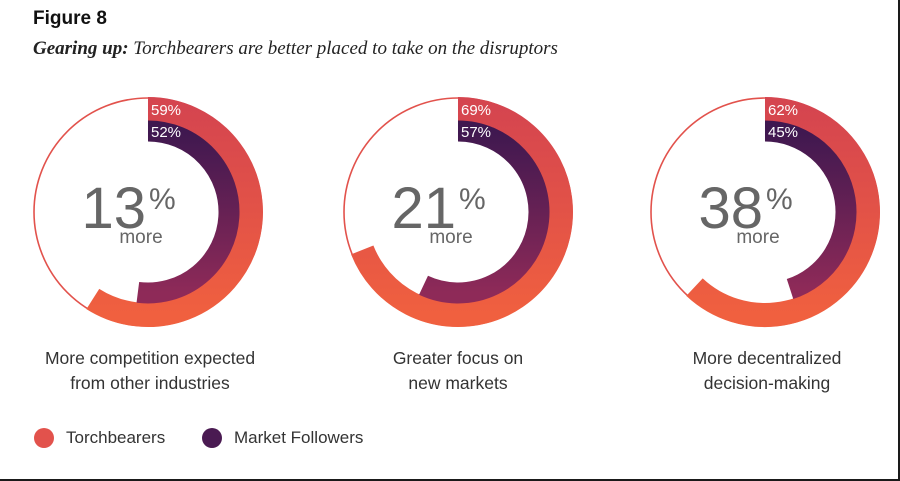  What do you see at coordinates (81, 48) in the screenshot?
I see `subtitle-bold: Gearing up:` at bounding box center [81, 48].